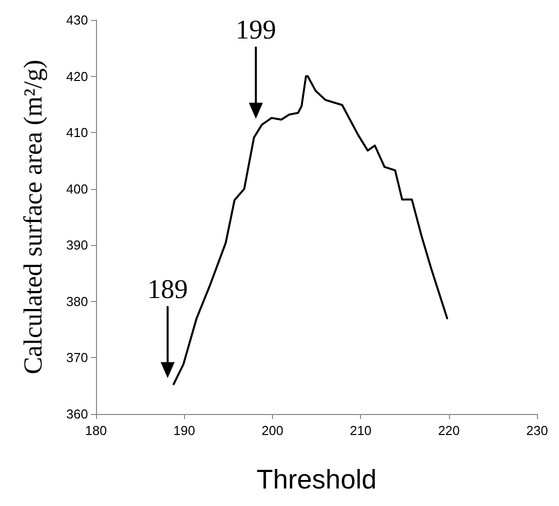 The width and height of the screenshot is (559, 506). Describe the element at coordinates (184, 430) in the screenshot. I see `x-tick-label: 190` at that location.